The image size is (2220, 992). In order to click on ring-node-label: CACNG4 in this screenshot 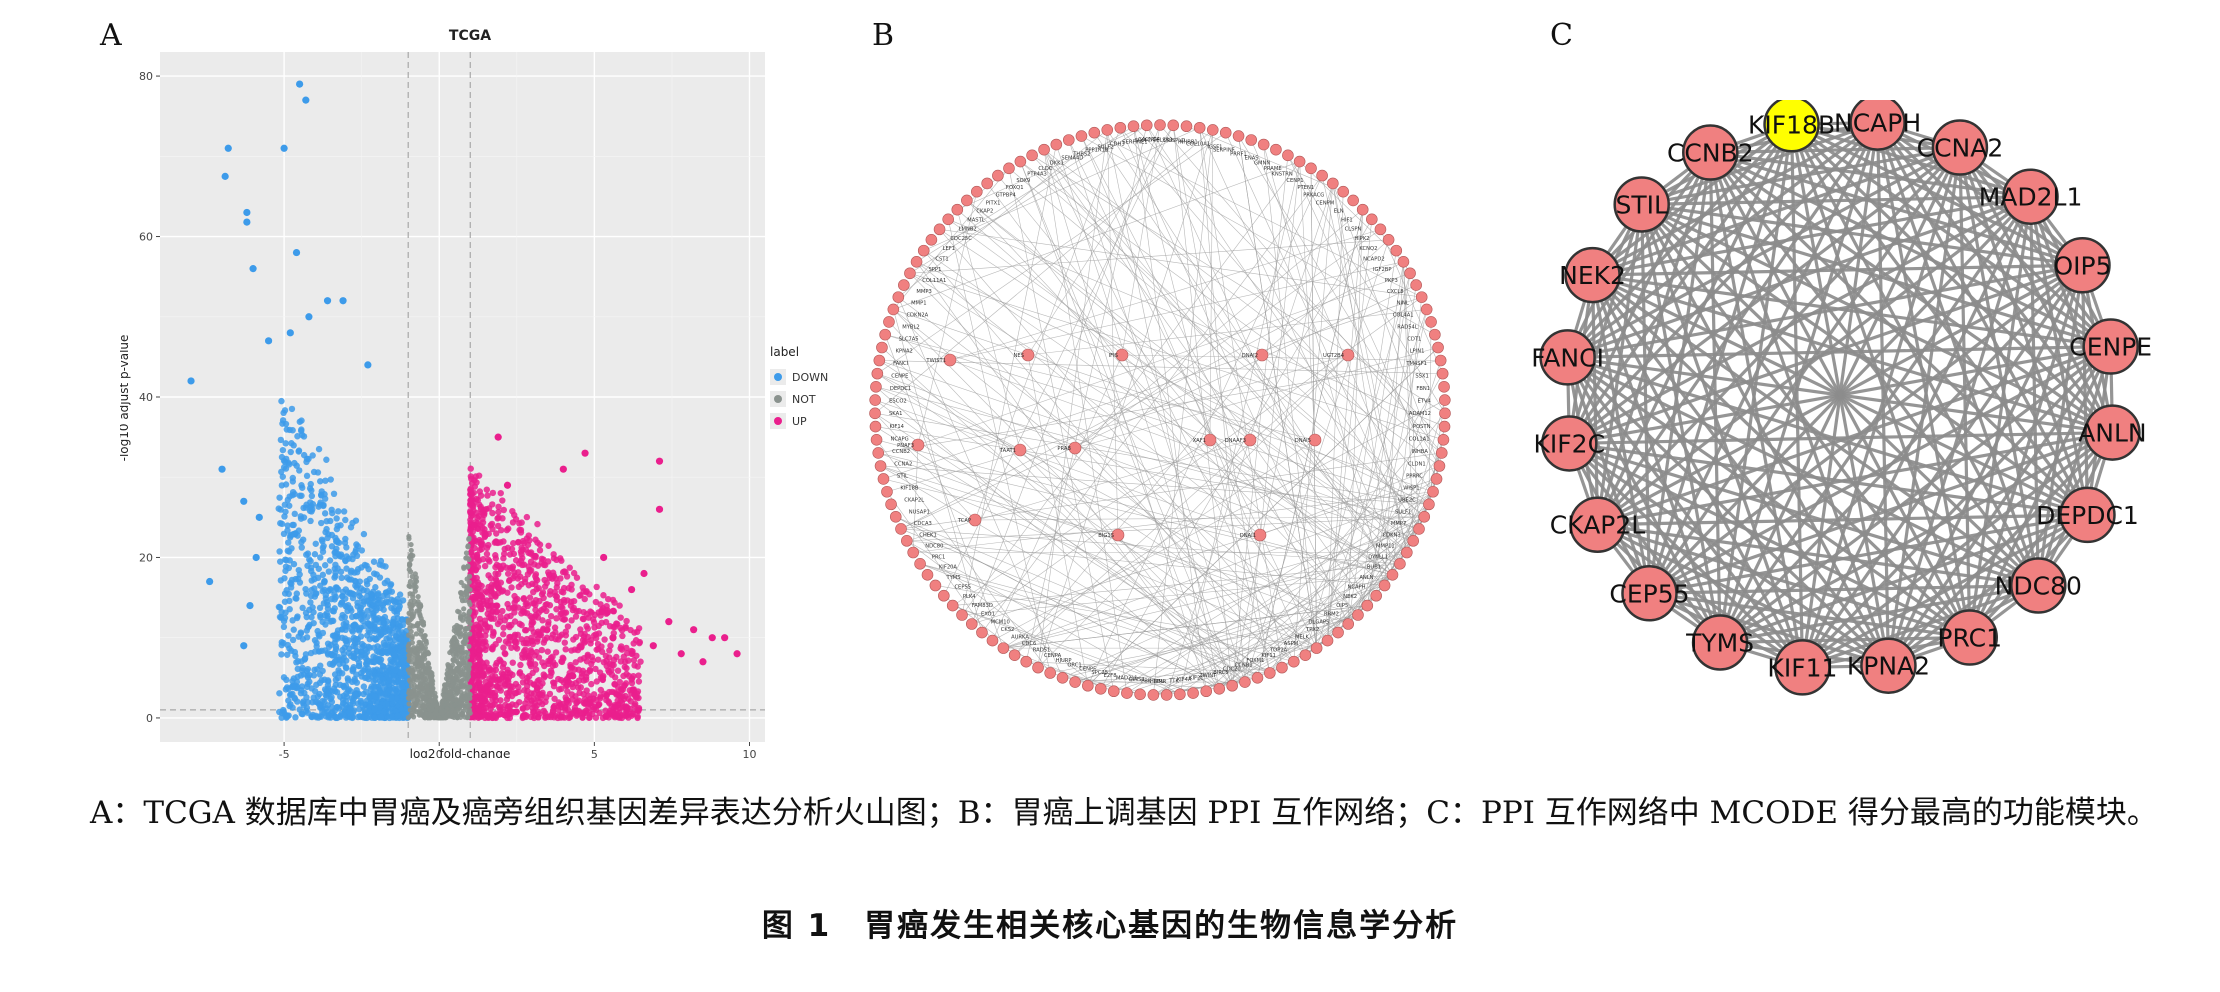, I will do `click(1149, 140)`.